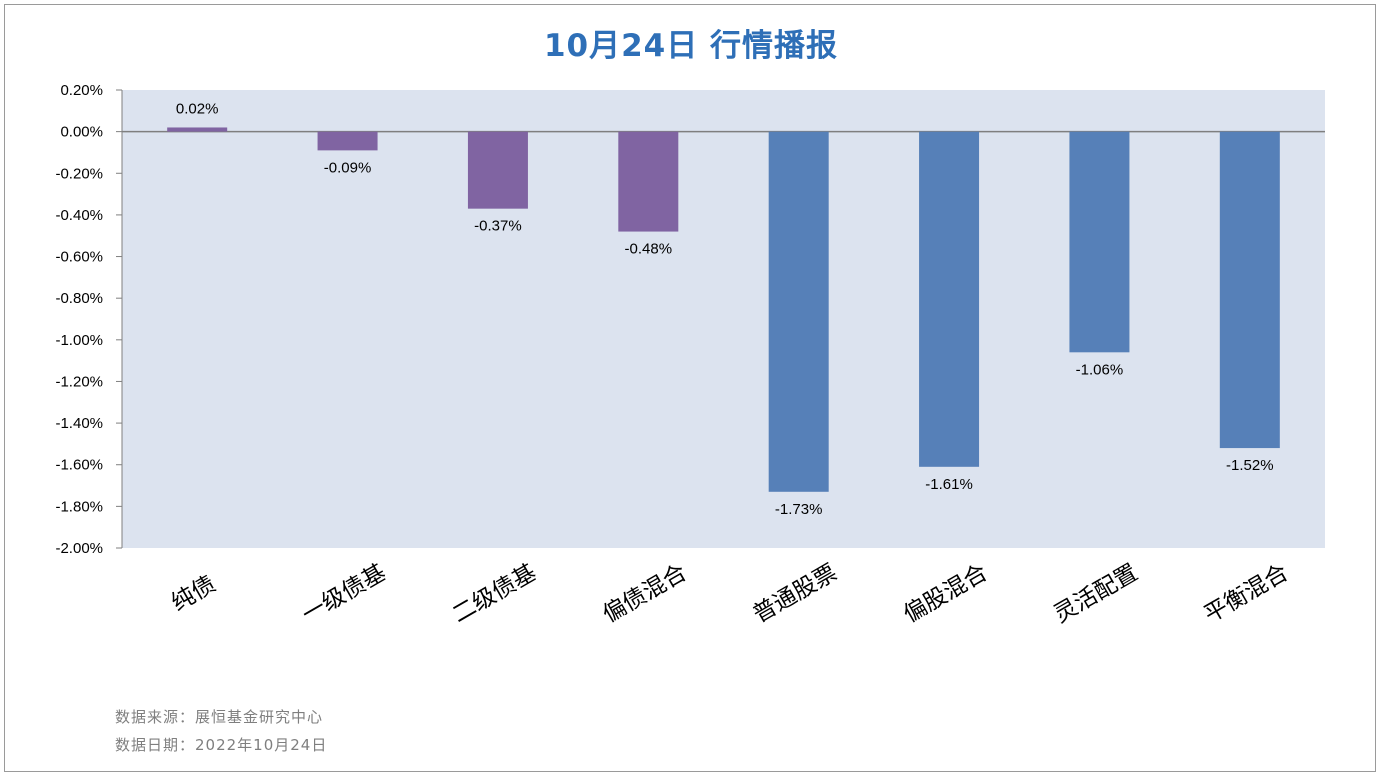  What do you see at coordinates (494, 594) in the screenshot?
I see `x-category-label: 二级债基` at bounding box center [494, 594].